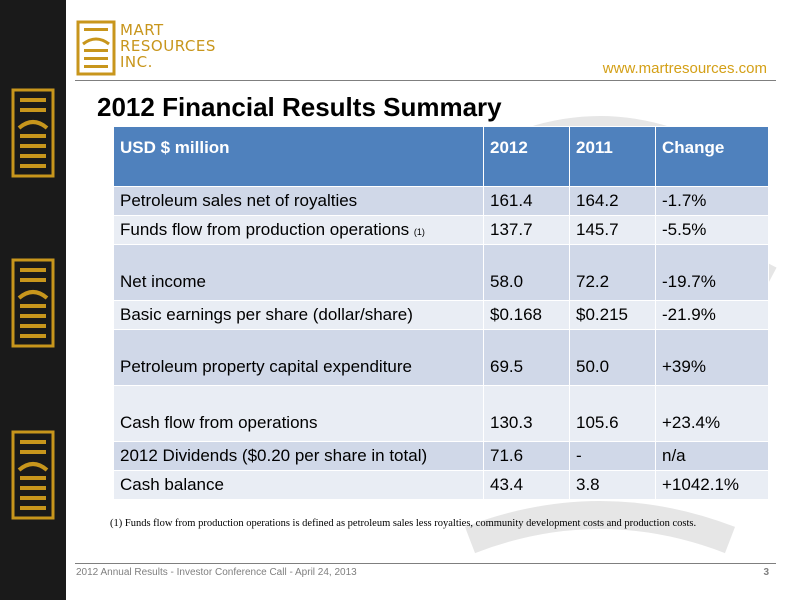 The height and width of the screenshot is (600, 800). Describe the element at coordinates (612, 230) in the screenshot. I see `row-value-2011: 145.7` at that location.